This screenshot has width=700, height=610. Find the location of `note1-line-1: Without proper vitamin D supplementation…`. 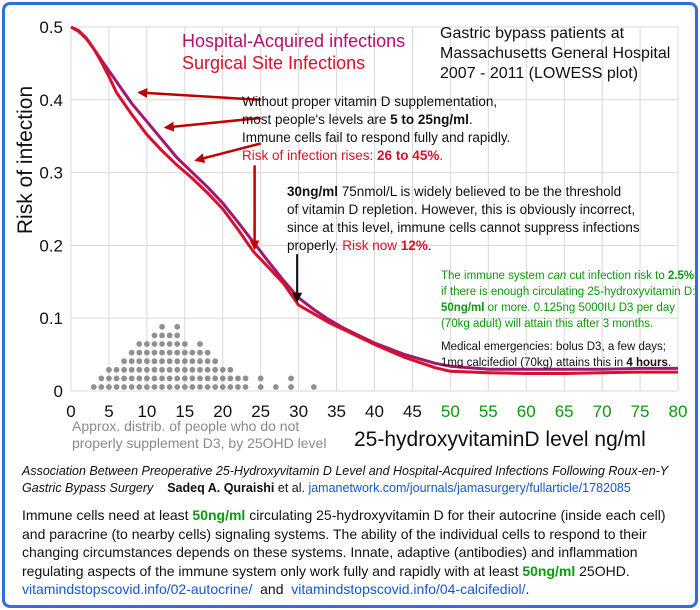

note1-line-1: Without proper vitamin D supplementation… is located at coordinates (369, 101).